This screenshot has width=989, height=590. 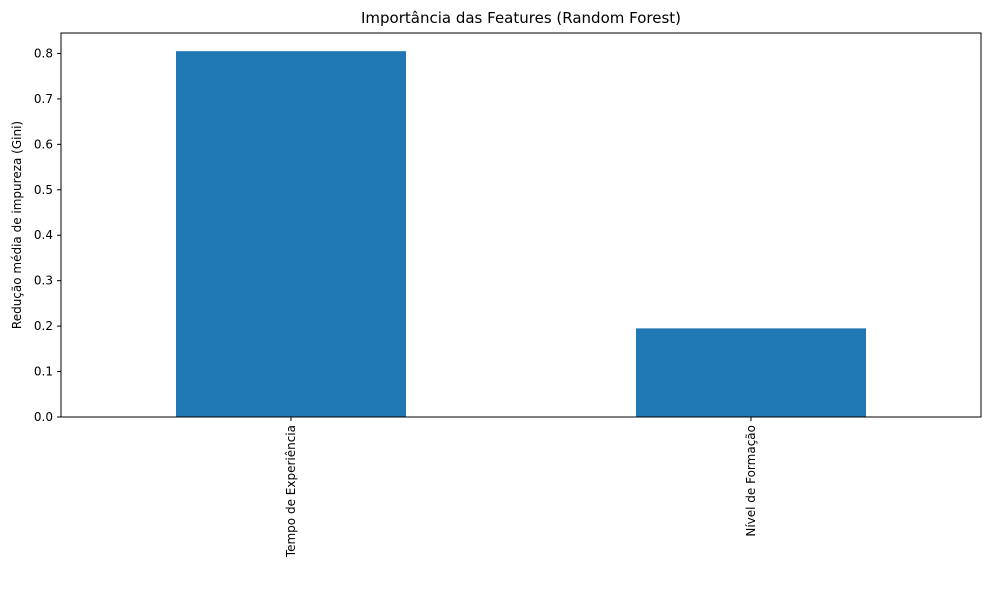 I want to click on x-tick-label-0: Tempo de Experiência, so click(x=291, y=491).